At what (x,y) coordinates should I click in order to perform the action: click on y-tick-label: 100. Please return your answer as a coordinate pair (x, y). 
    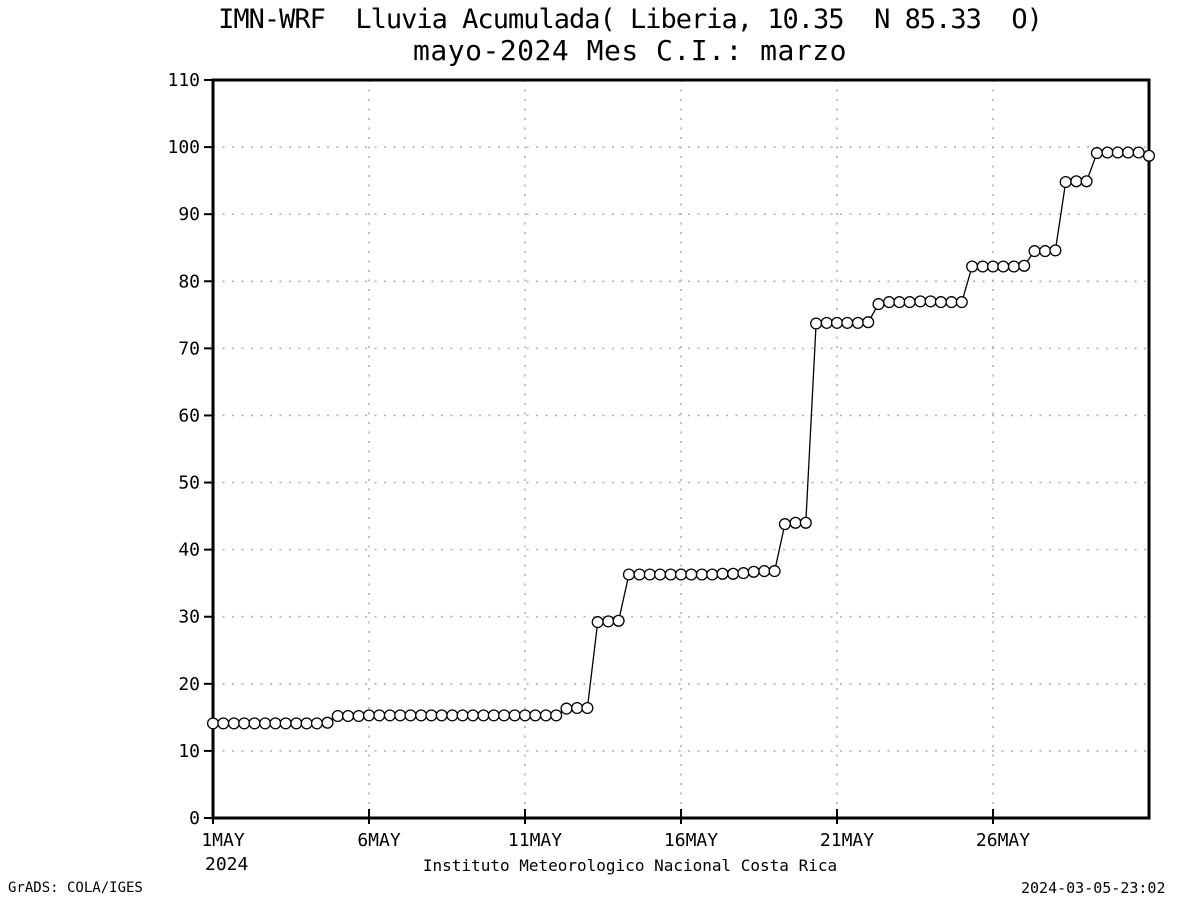
    Looking at the image, I should click on (183, 147).